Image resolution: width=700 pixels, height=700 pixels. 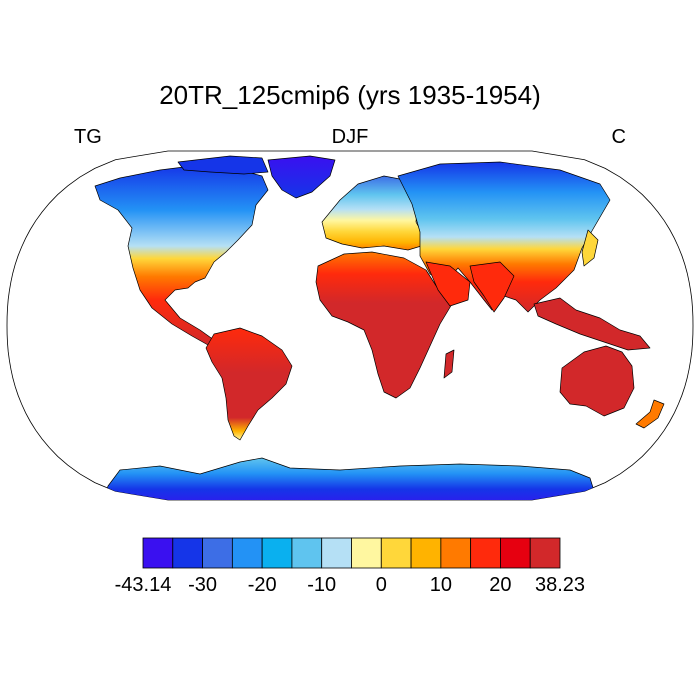 What do you see at coordinates (449, 364) in the screenshot?
I see `madagascar` at bounding box center [449, 364].